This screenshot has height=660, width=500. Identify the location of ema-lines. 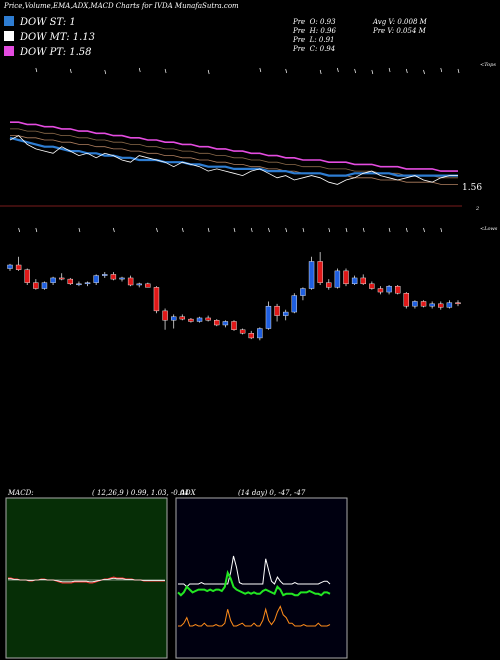
(233, 153).